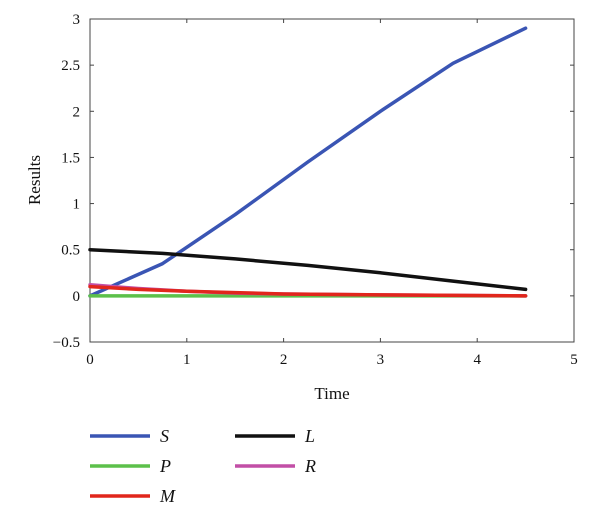 Image resolution: width=600 pixels, height=526 pixels. I want to click on legend-entry-m: M, so click(133, 496).